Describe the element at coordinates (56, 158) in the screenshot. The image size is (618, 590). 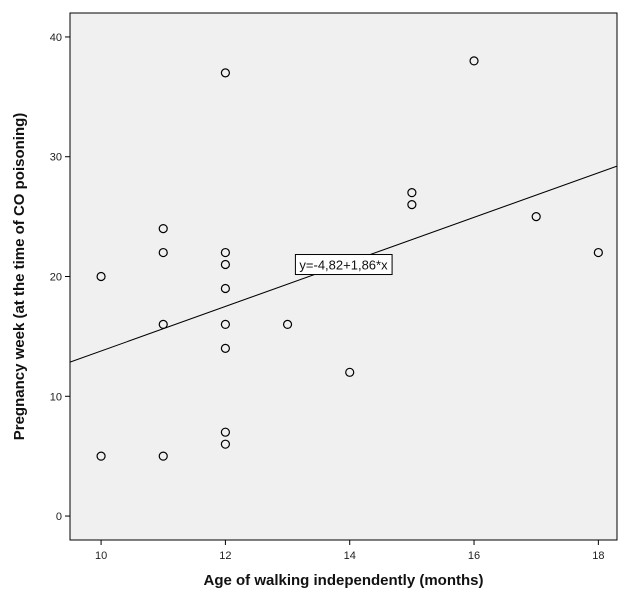
I see `y-tick-label: 30` at that location.